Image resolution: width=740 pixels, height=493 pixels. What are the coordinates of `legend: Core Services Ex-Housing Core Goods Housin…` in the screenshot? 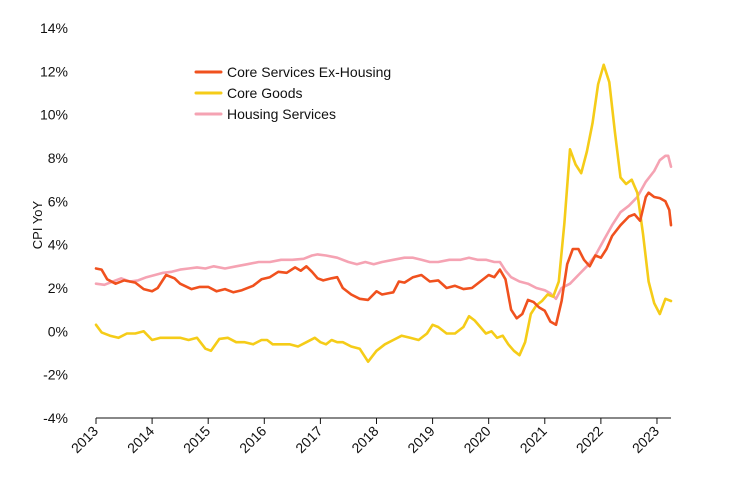 It's located at (292, 93).